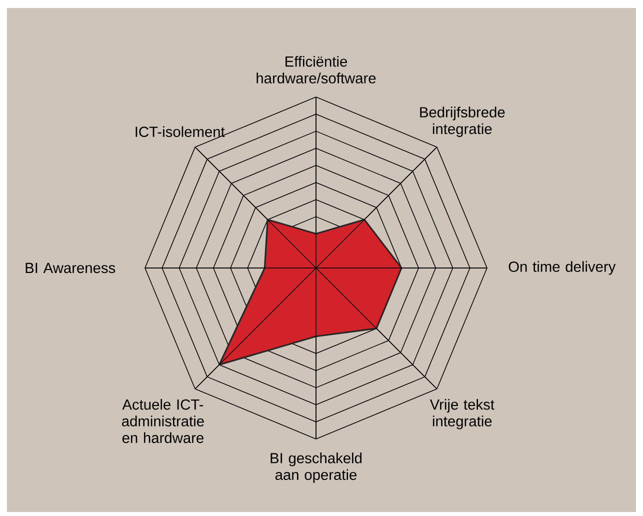 Image resolution: width=643 pixels, height=516 pixels. I want to click on spoke-label: Bedrijfsbrede integratie, so click(462, 121).